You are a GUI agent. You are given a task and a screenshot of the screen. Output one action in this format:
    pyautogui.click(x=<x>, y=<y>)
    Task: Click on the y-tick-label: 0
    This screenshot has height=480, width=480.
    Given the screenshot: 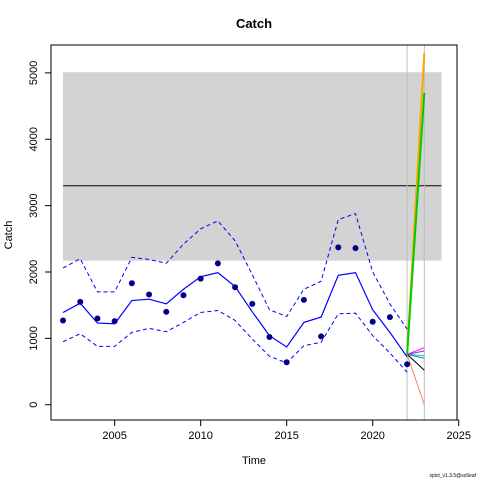 What is the action you would take?
    pyautogui.click(x=34, y=405)
    